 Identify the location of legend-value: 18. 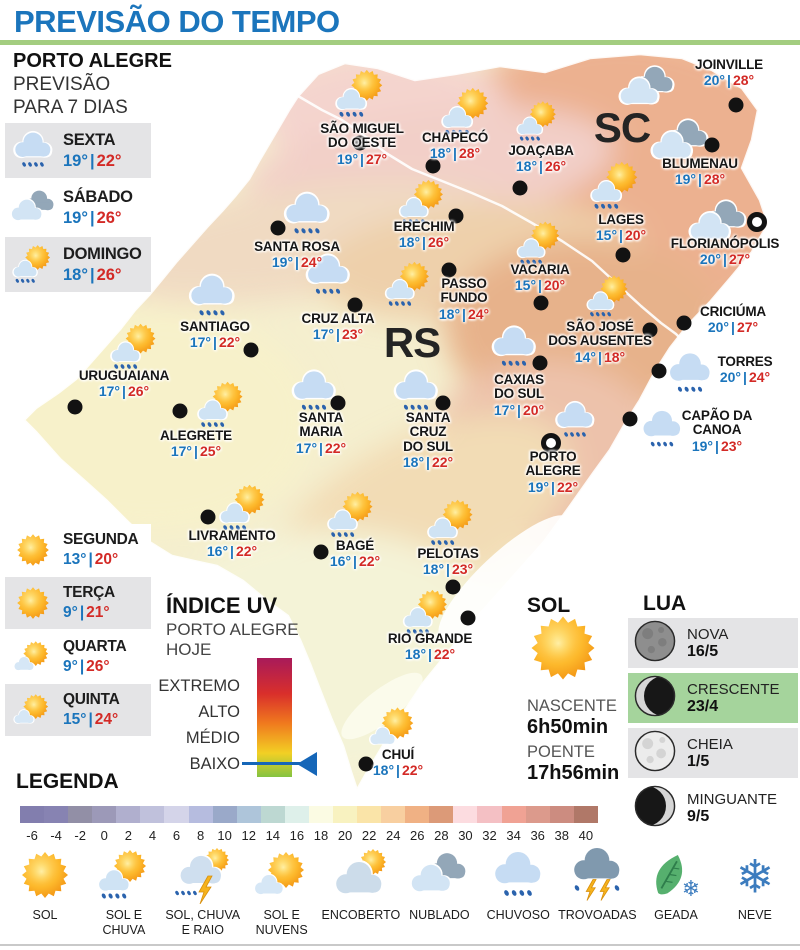
(321, 835).